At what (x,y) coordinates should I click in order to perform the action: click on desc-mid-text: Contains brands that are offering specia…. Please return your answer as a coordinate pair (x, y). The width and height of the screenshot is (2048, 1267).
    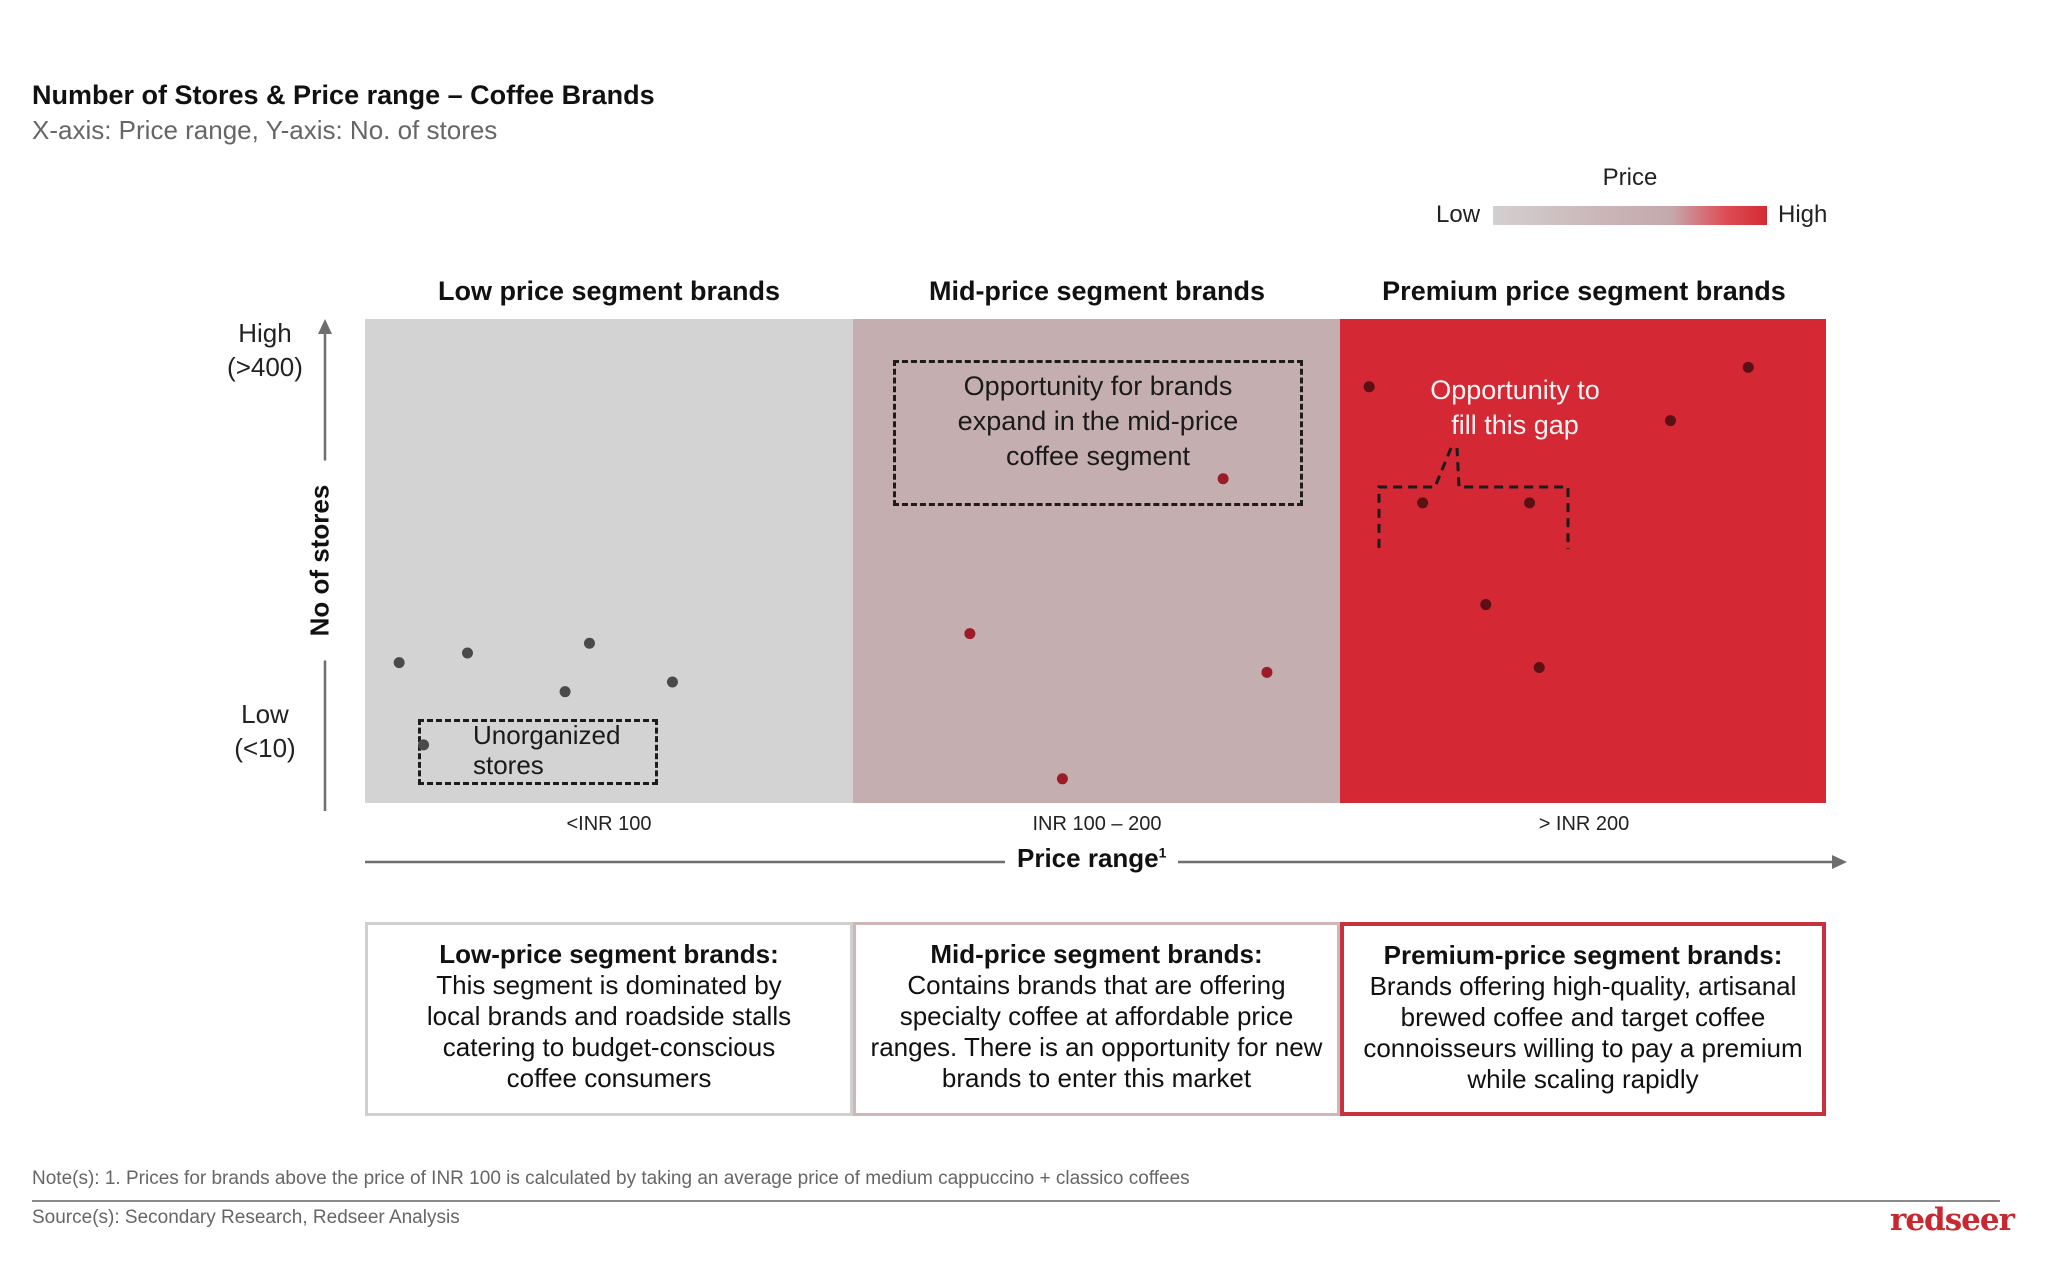
    Looking at the image, I should click on (1096, 1031).